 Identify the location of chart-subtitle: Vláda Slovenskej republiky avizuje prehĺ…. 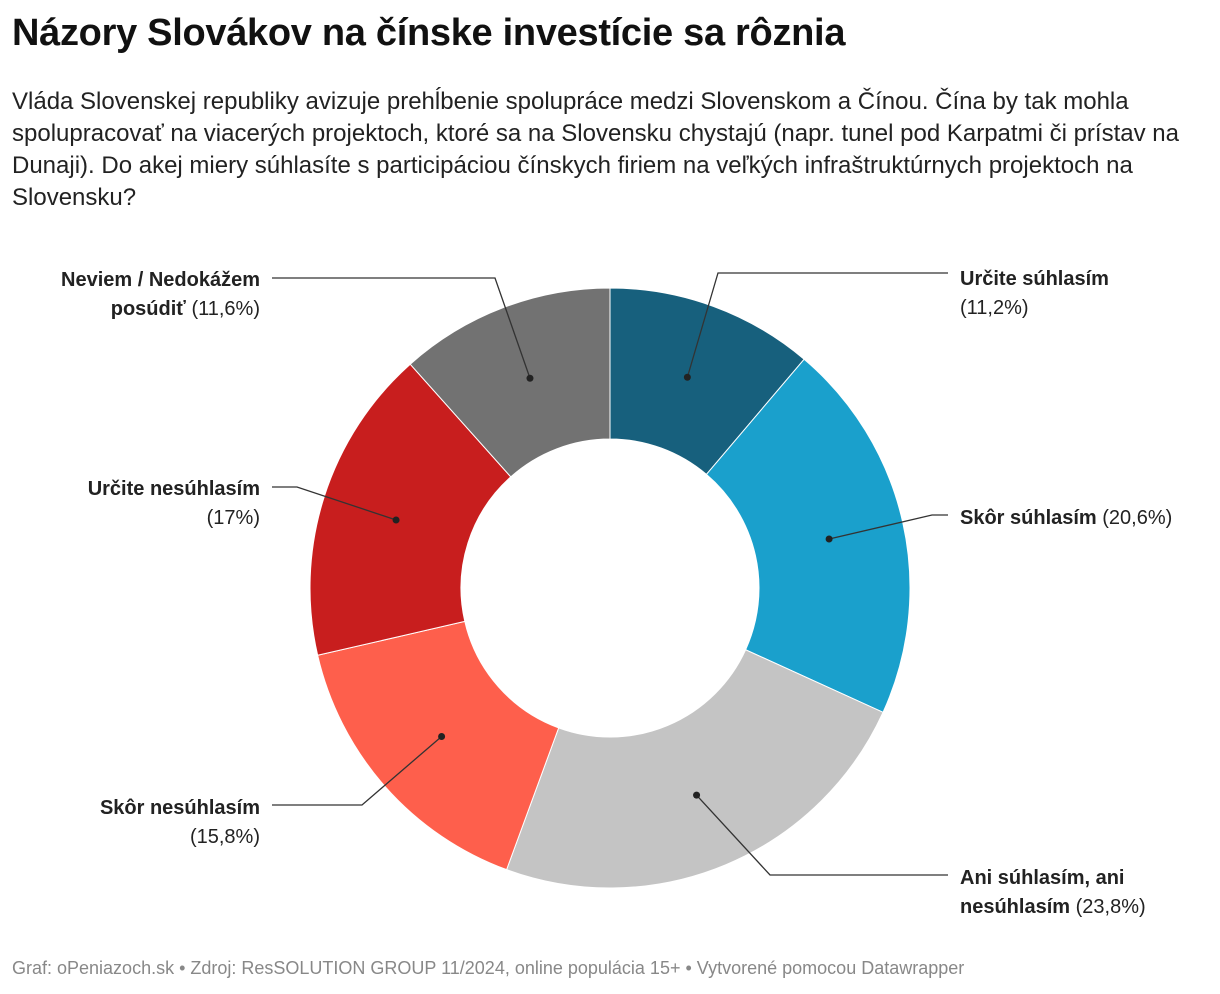
(595, 149).